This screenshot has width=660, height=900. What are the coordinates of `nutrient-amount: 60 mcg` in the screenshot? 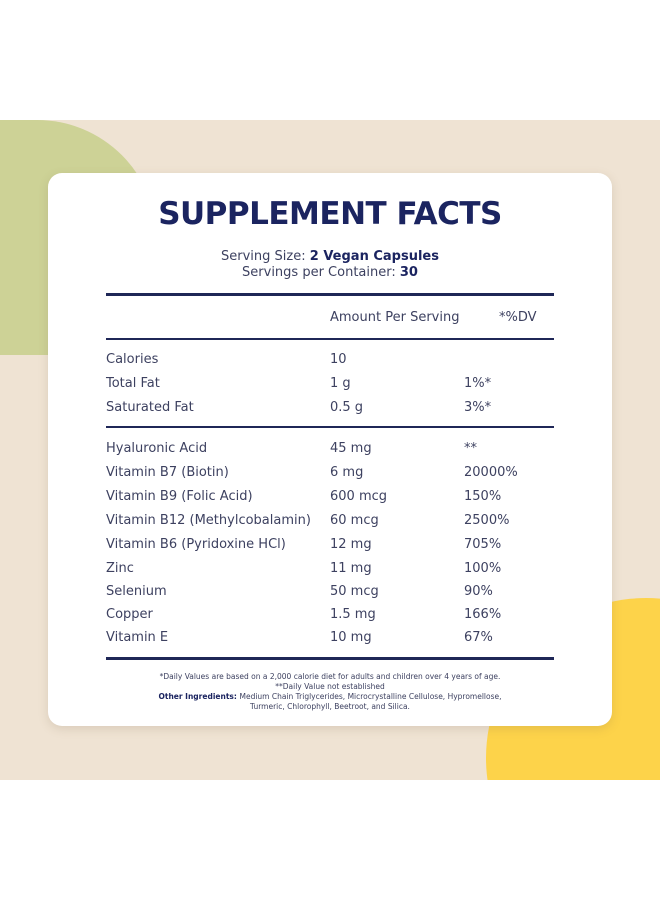 It's located at (354, 520).